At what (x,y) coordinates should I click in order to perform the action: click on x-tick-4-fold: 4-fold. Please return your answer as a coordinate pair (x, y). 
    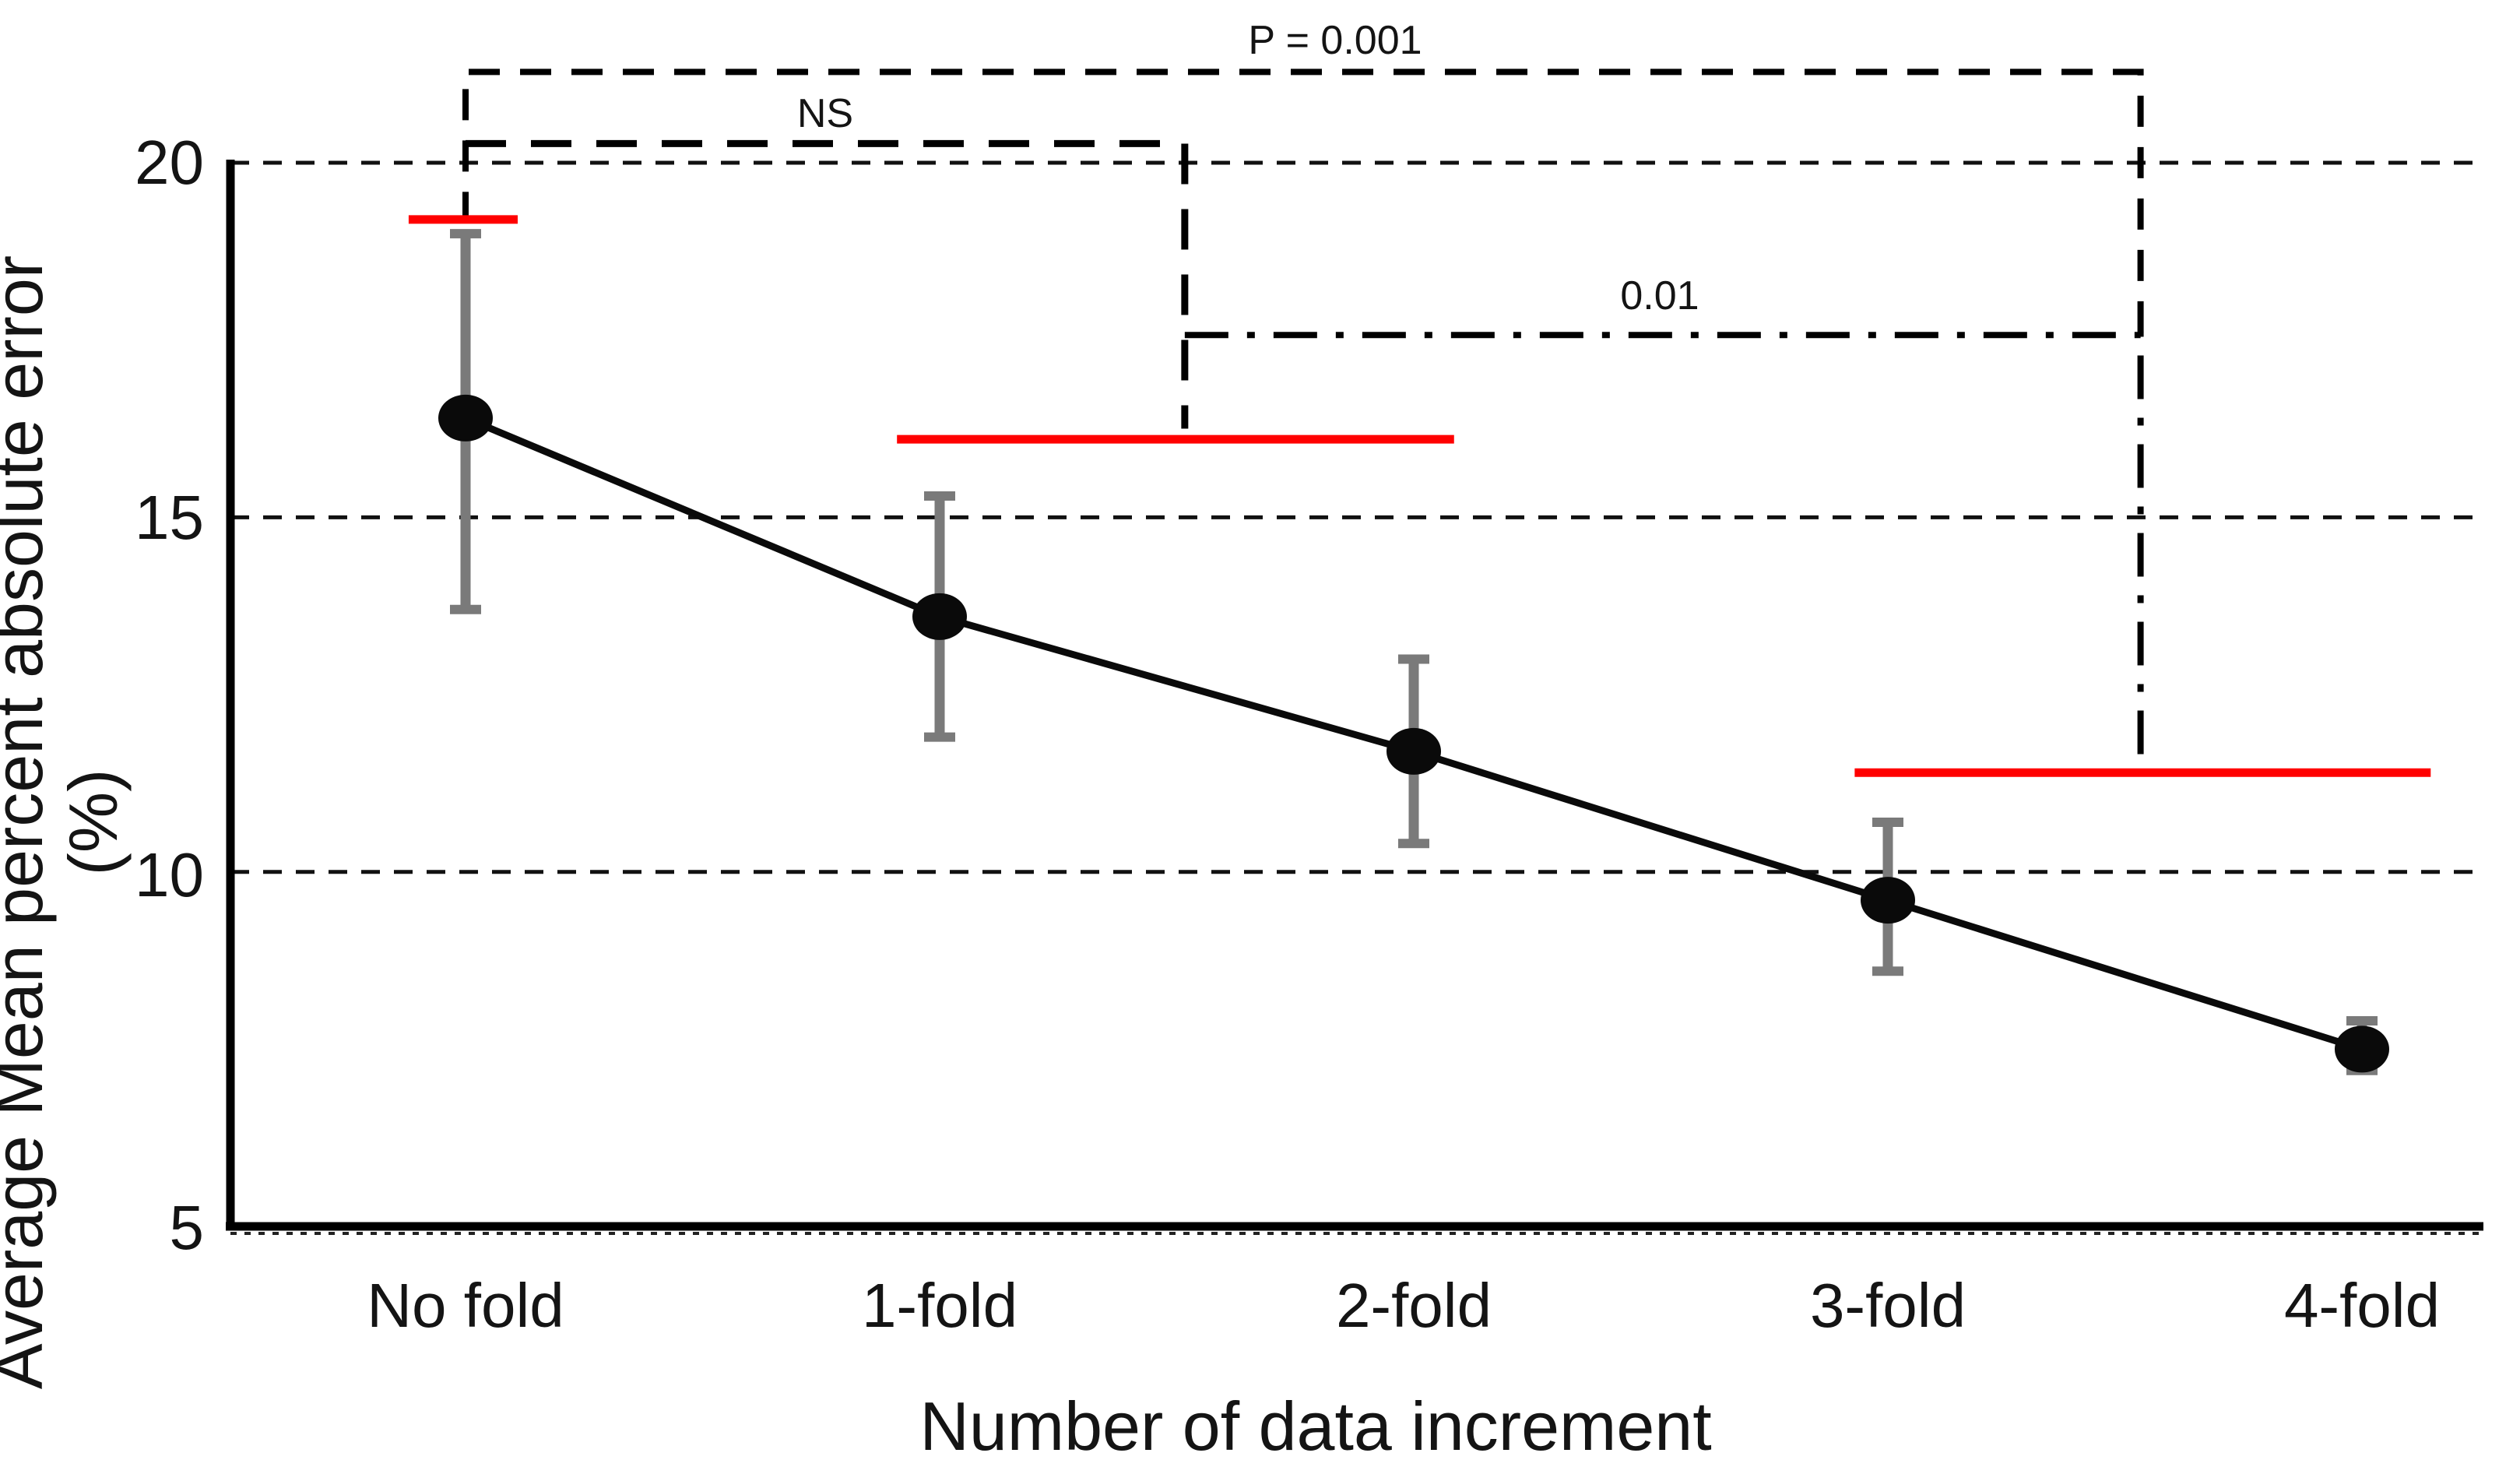
    Looking at the image, I should click on (2362, 1305).